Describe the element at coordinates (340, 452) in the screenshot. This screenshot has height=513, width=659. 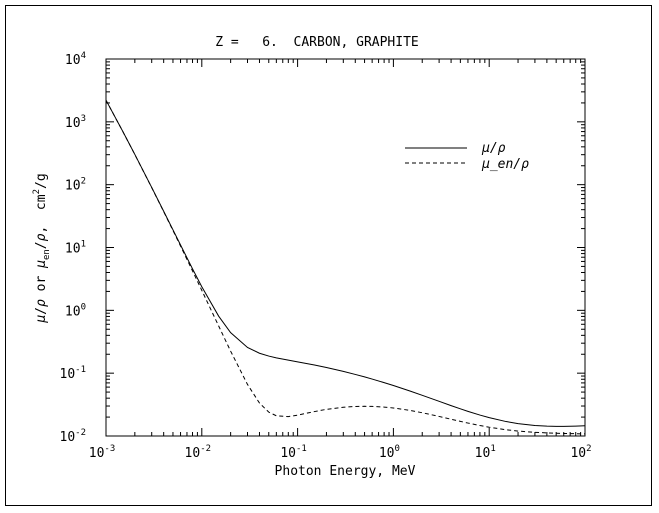
I see `x-tick-labels: 10⁻³ 10⁻² 10⁻¹ 10⁰ 10¹ 10²` at that location.